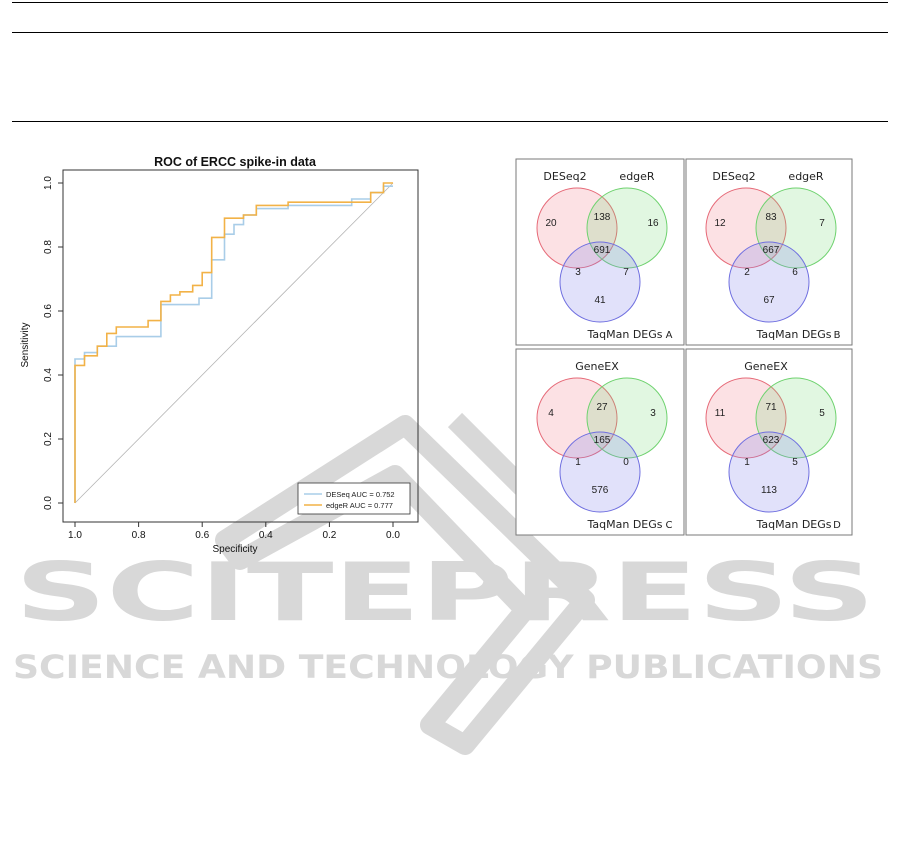 Image resolution: width=901 pixels, height=850 pixels. Describe the element at coordinates (329, 535) in the screenshot. I see `roc-xtick-label: 0.2` at that location.